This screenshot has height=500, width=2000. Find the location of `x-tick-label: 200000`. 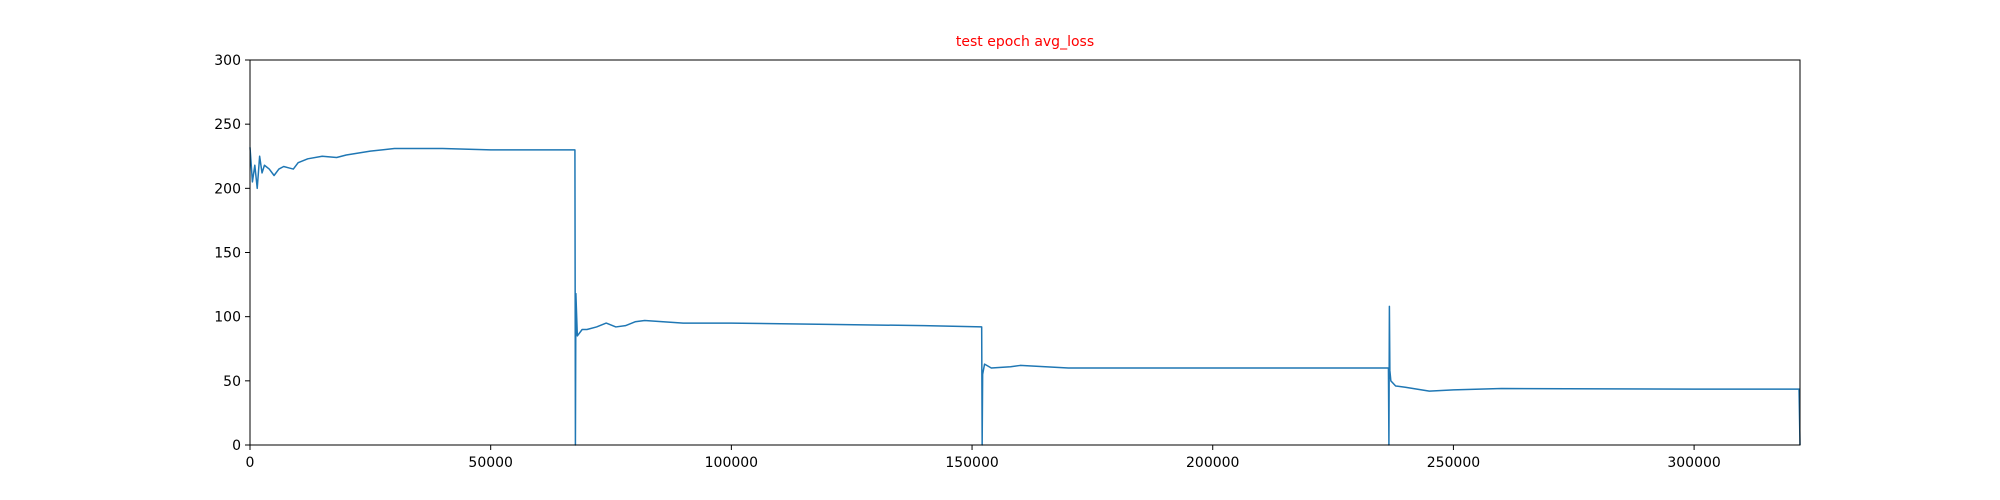

x-tick-label: 200000 is located at coordinates (1212, 463).